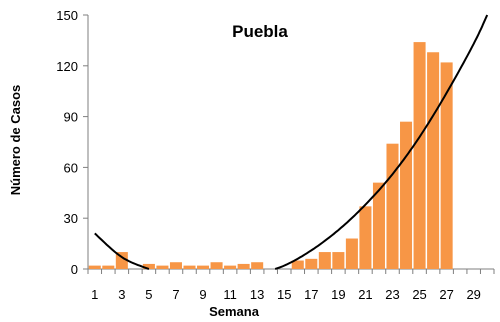 Image resolution: width=500 pixels, height=322 pixels. Describe the element at coordinates (67, 66) in the screenshot. I see `y-tick-label: 120` at that location.